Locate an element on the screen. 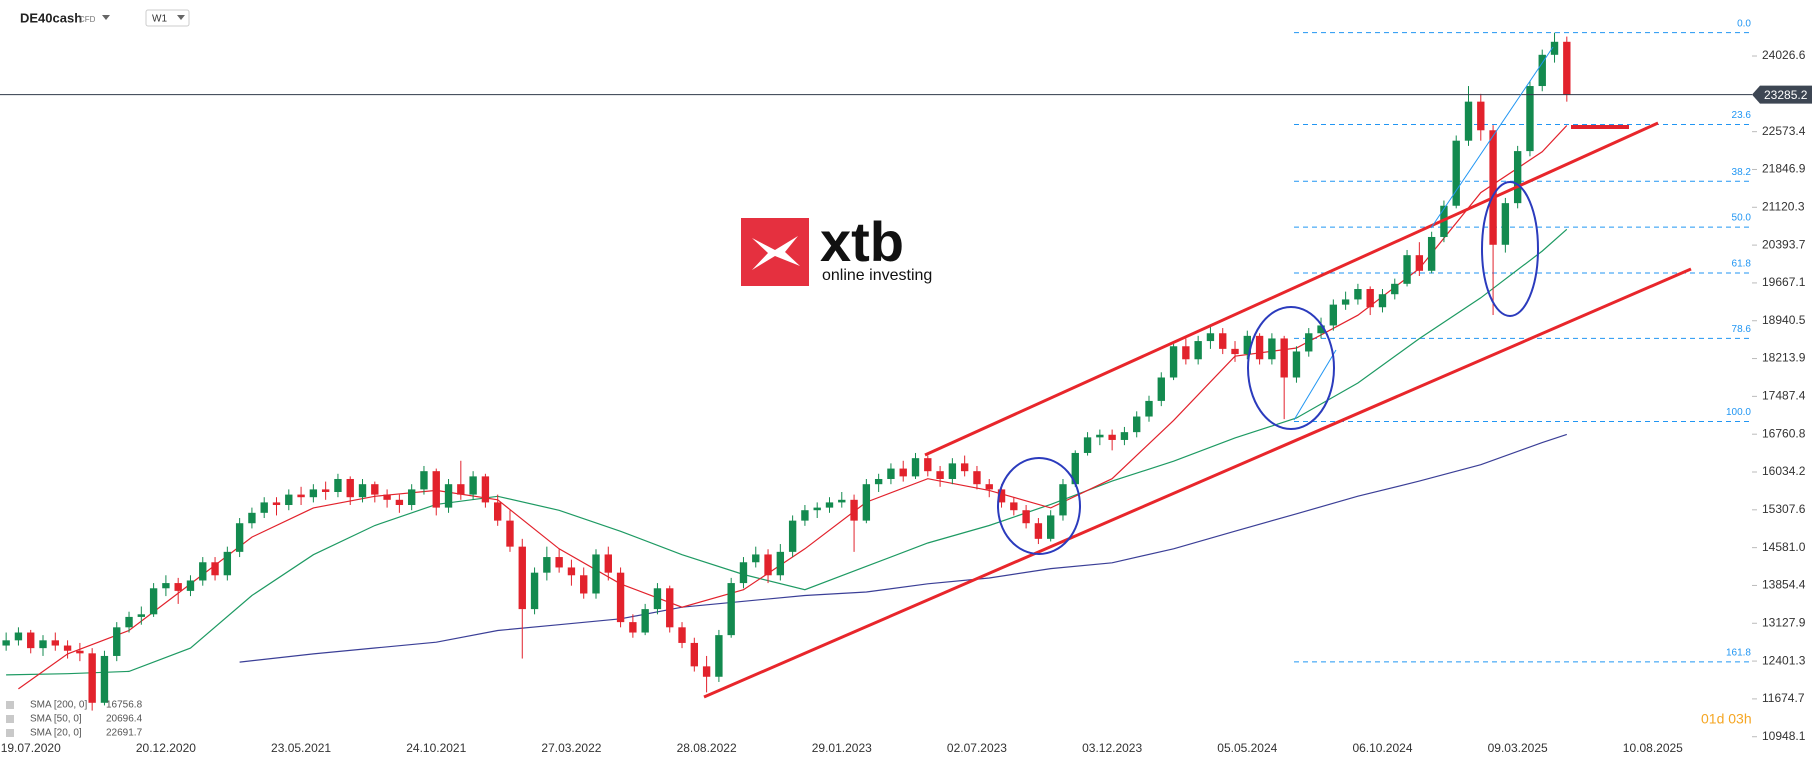 The image size is (1815, 759). y-tick-label: 10948.1 is located at coordinates (1784, 736).